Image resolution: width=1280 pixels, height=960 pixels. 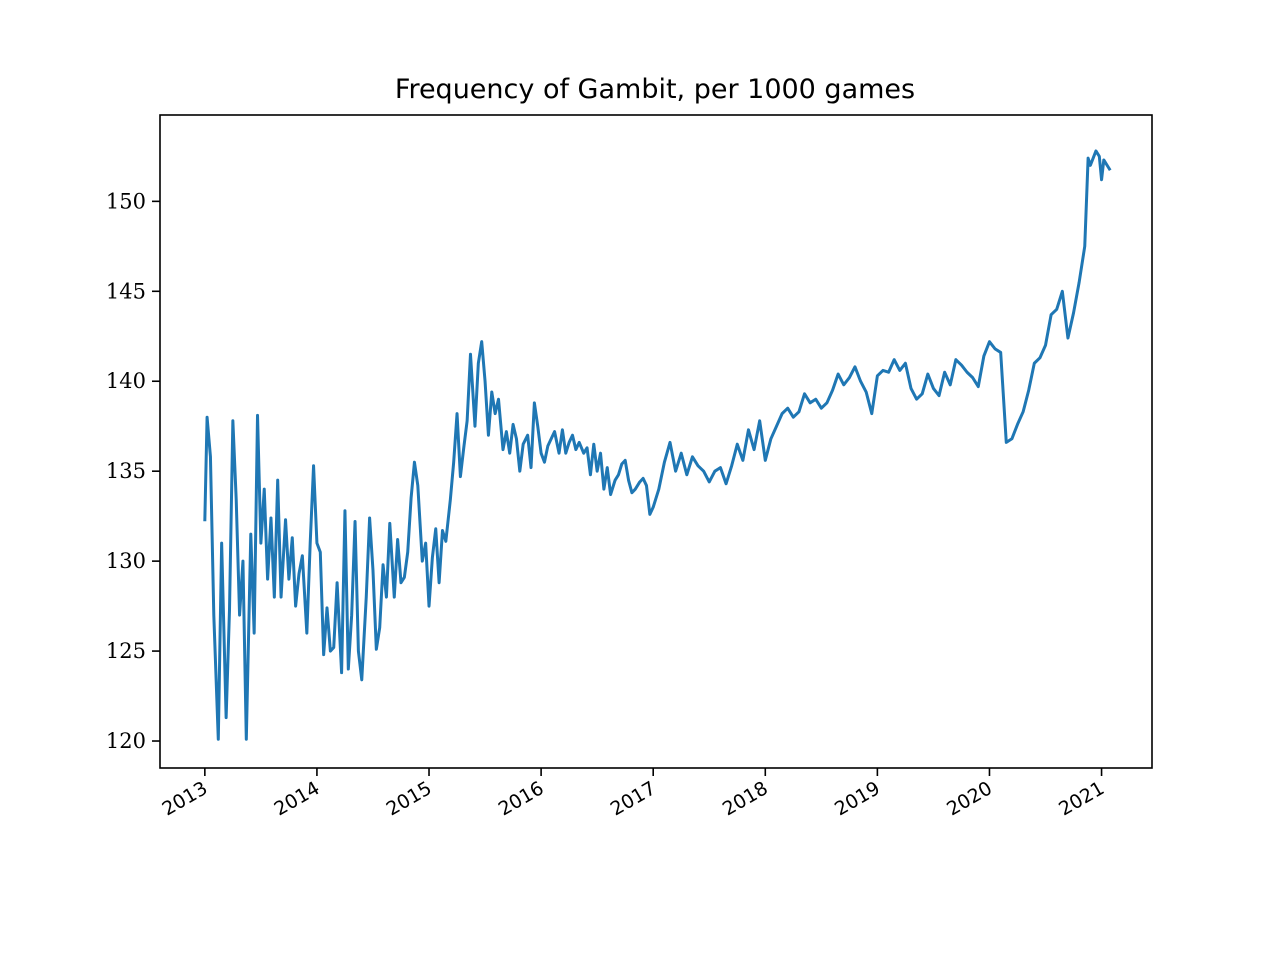 What do you see at coordinates (126, 561) in the screenshot?
I see `y-tick-label: 130` at bounding box center [126, 561].